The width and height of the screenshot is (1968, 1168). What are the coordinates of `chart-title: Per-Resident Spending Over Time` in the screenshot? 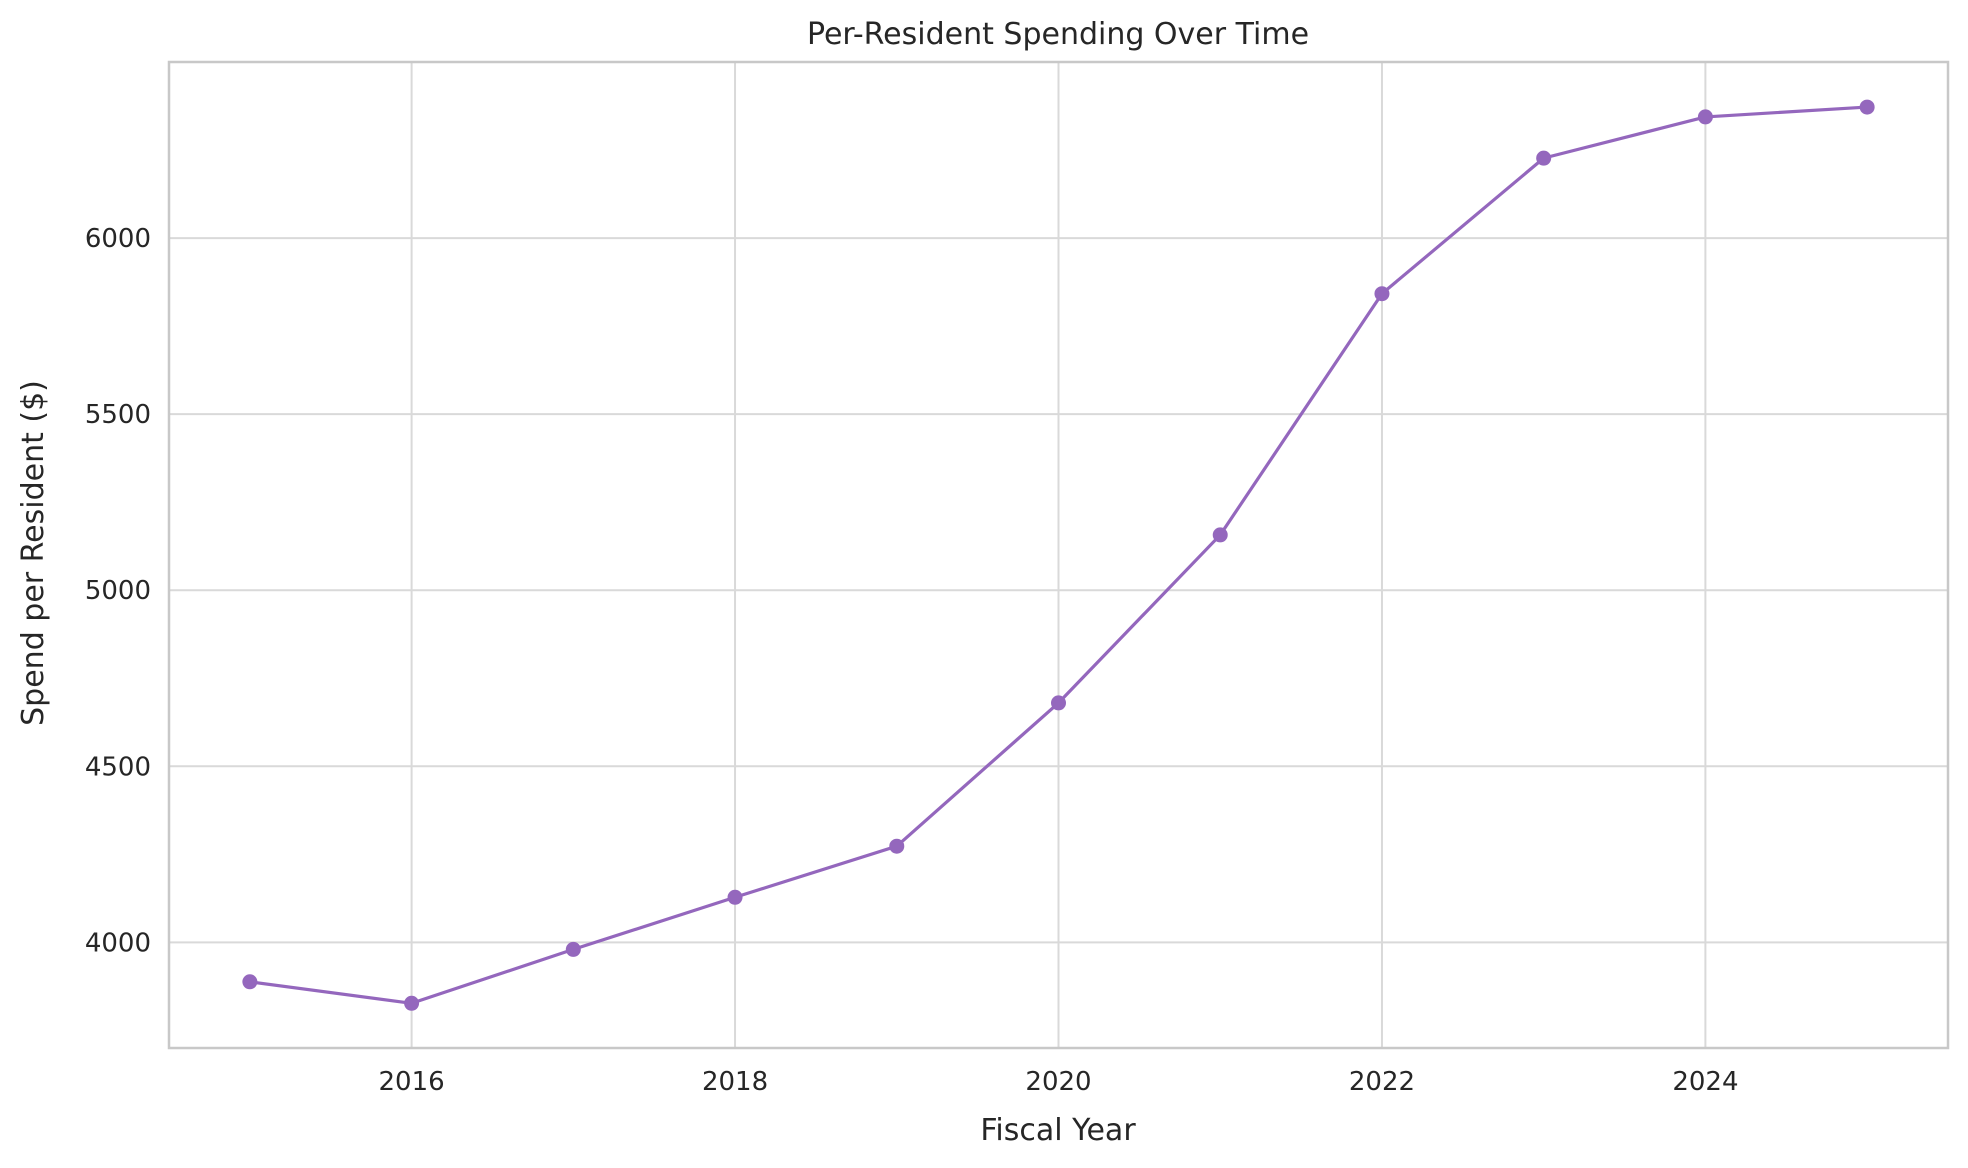 It's located at (1058, 34).